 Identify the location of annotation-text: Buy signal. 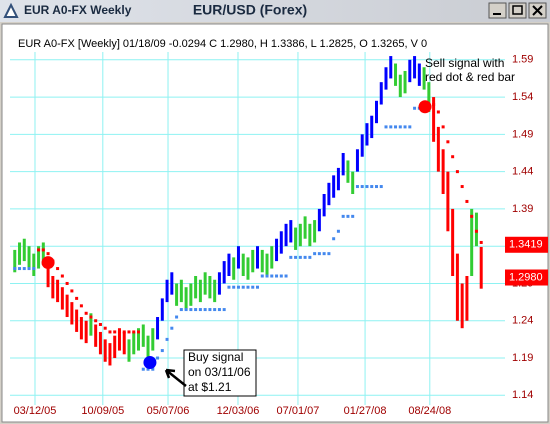
(215, 357).